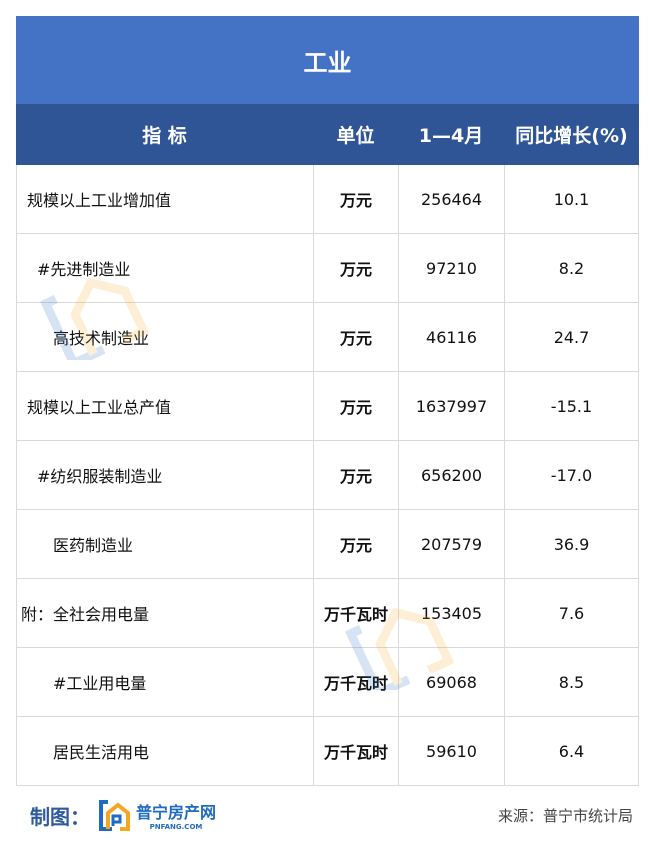  I want to click on value-cell: 69068, so click(451, 682).